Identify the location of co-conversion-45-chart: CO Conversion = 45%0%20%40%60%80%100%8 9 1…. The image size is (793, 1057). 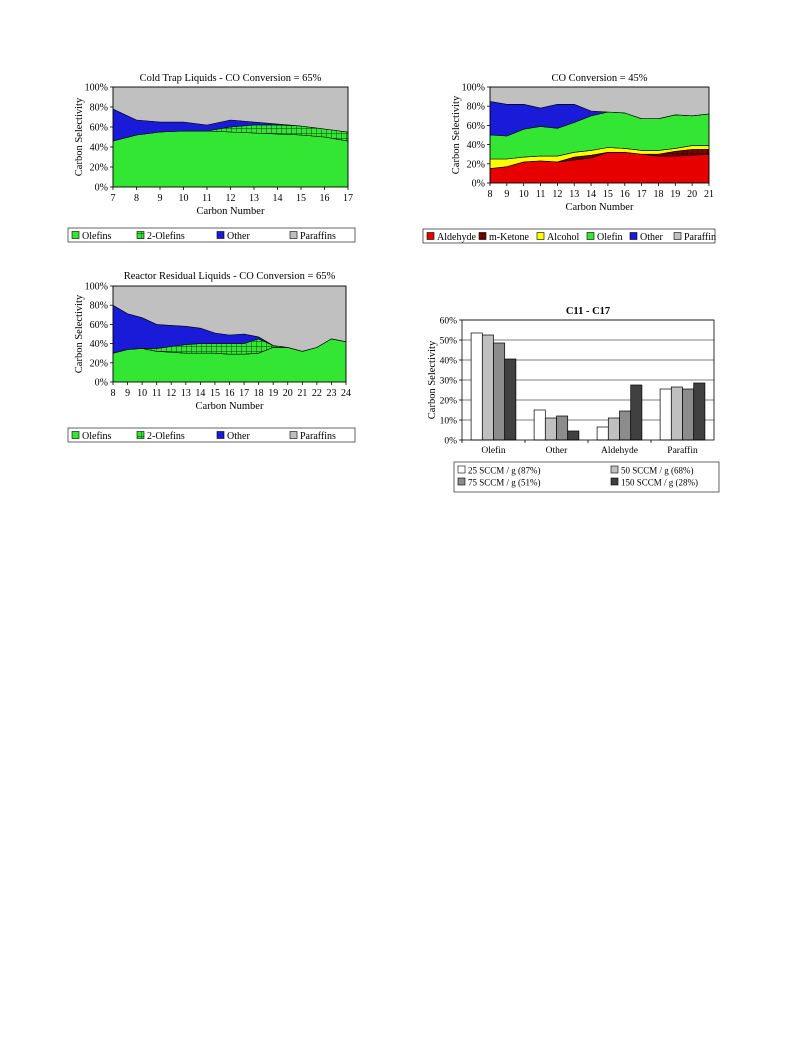
(569, 158).